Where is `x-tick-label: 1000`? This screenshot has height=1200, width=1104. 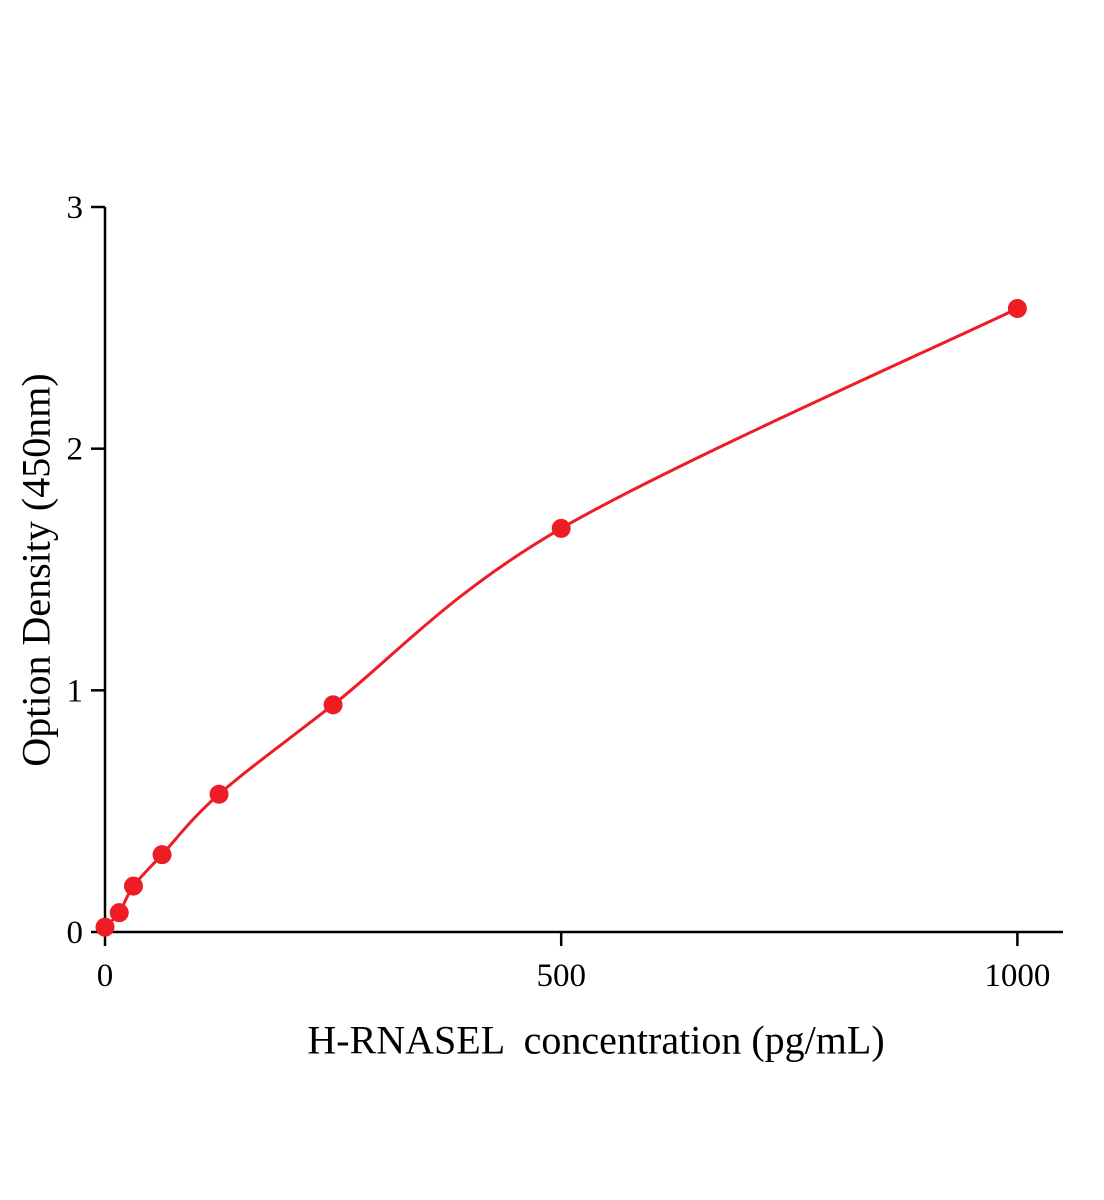 x-tick-label: 1000 is located at coordinates (1017, 976).